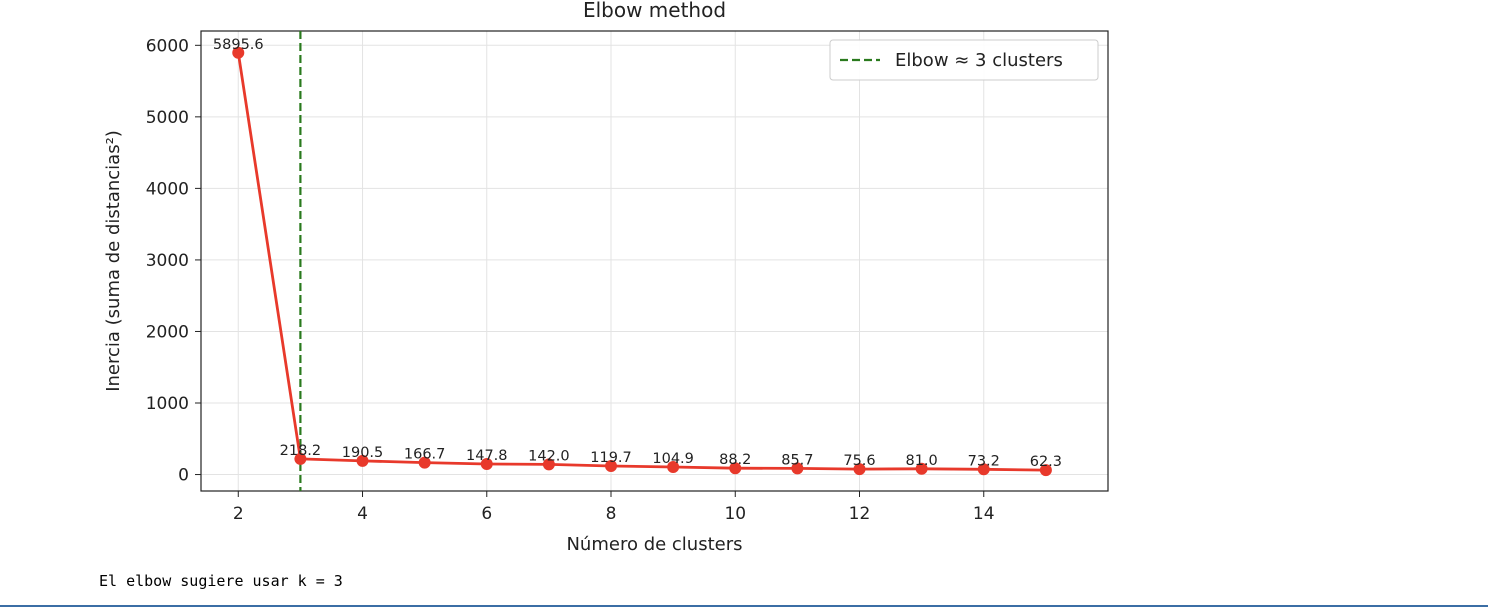 This screenshot has height=607, width=1488. I want to click on data-label: 104.9, so click(673, 459).